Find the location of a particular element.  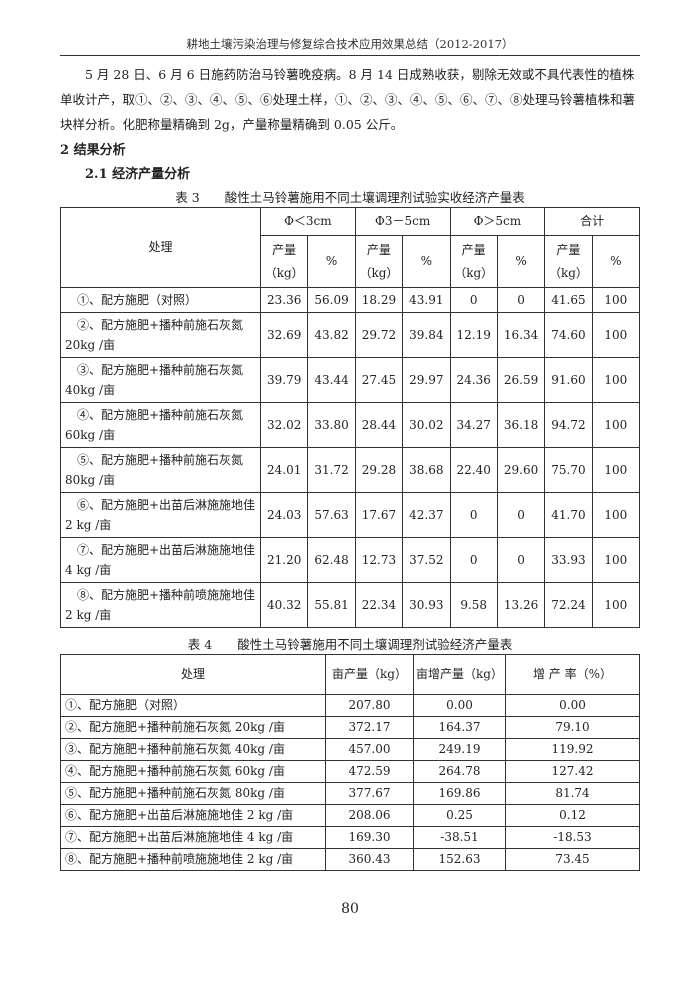

table3-caption: 表 3 酸性土马铃薯施用不同土壤调理剂试验实收经济产量表 is located at coordinates (350, 197).